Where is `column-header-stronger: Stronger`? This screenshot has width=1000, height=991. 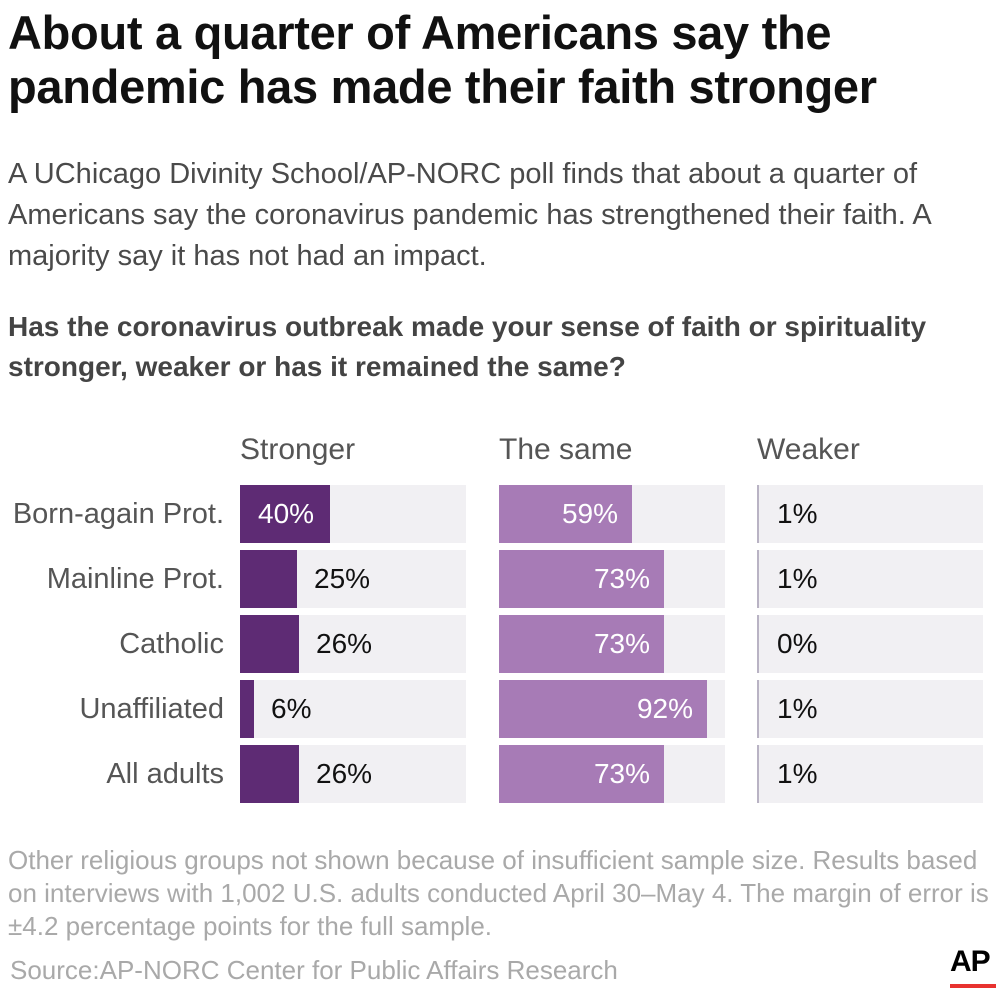
column-header-stronger: Stronger is located at coordinates (298, 449).